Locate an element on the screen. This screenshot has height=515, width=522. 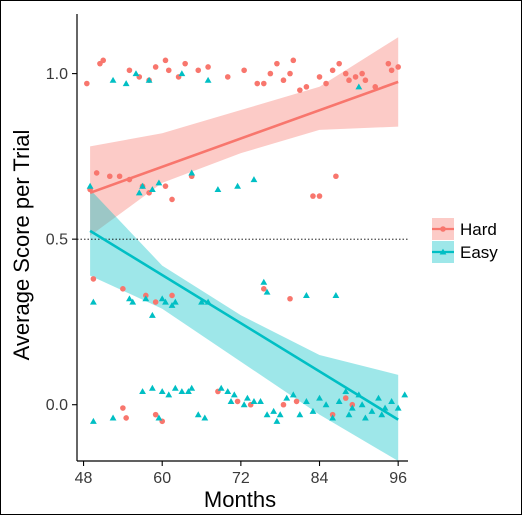
y-tick-label: 0.0 is located at coordinates (57, 405).